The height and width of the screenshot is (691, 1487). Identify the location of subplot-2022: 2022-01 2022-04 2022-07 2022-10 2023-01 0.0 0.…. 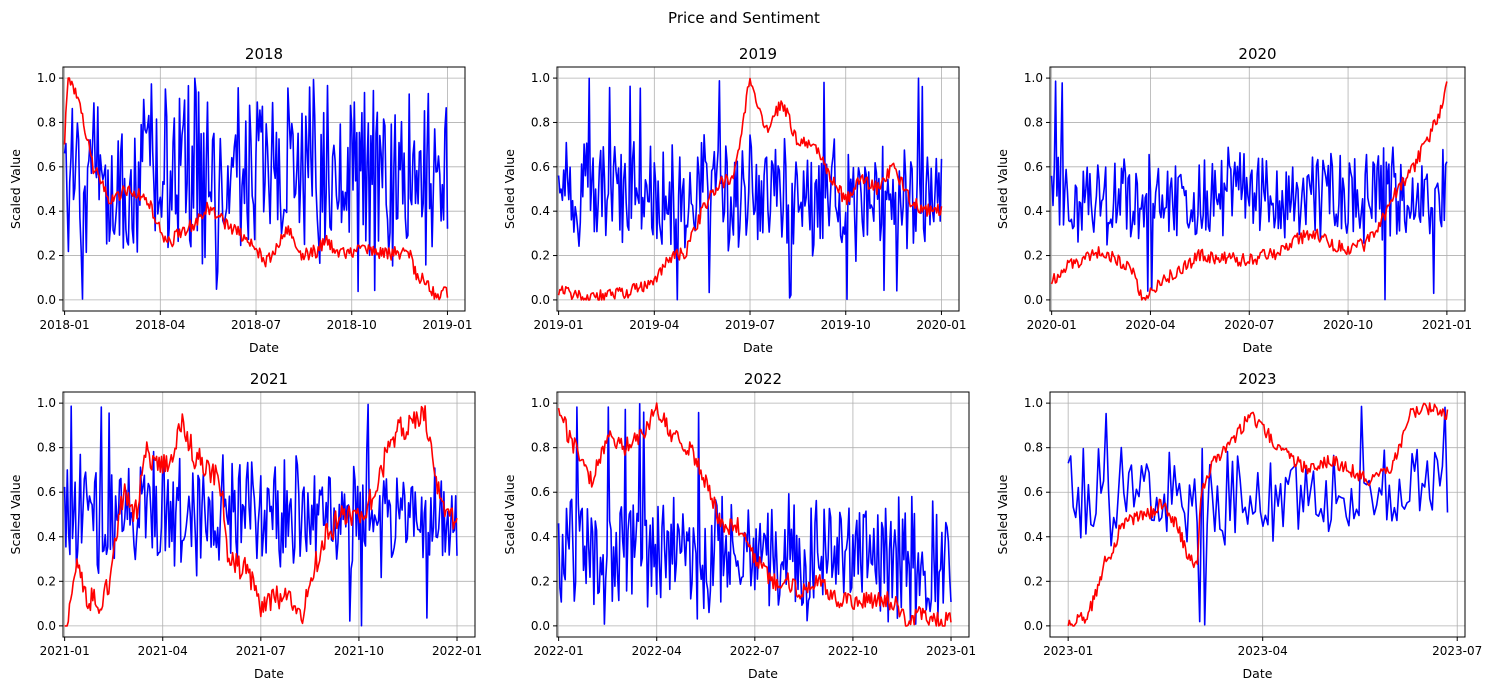
(739, 525).